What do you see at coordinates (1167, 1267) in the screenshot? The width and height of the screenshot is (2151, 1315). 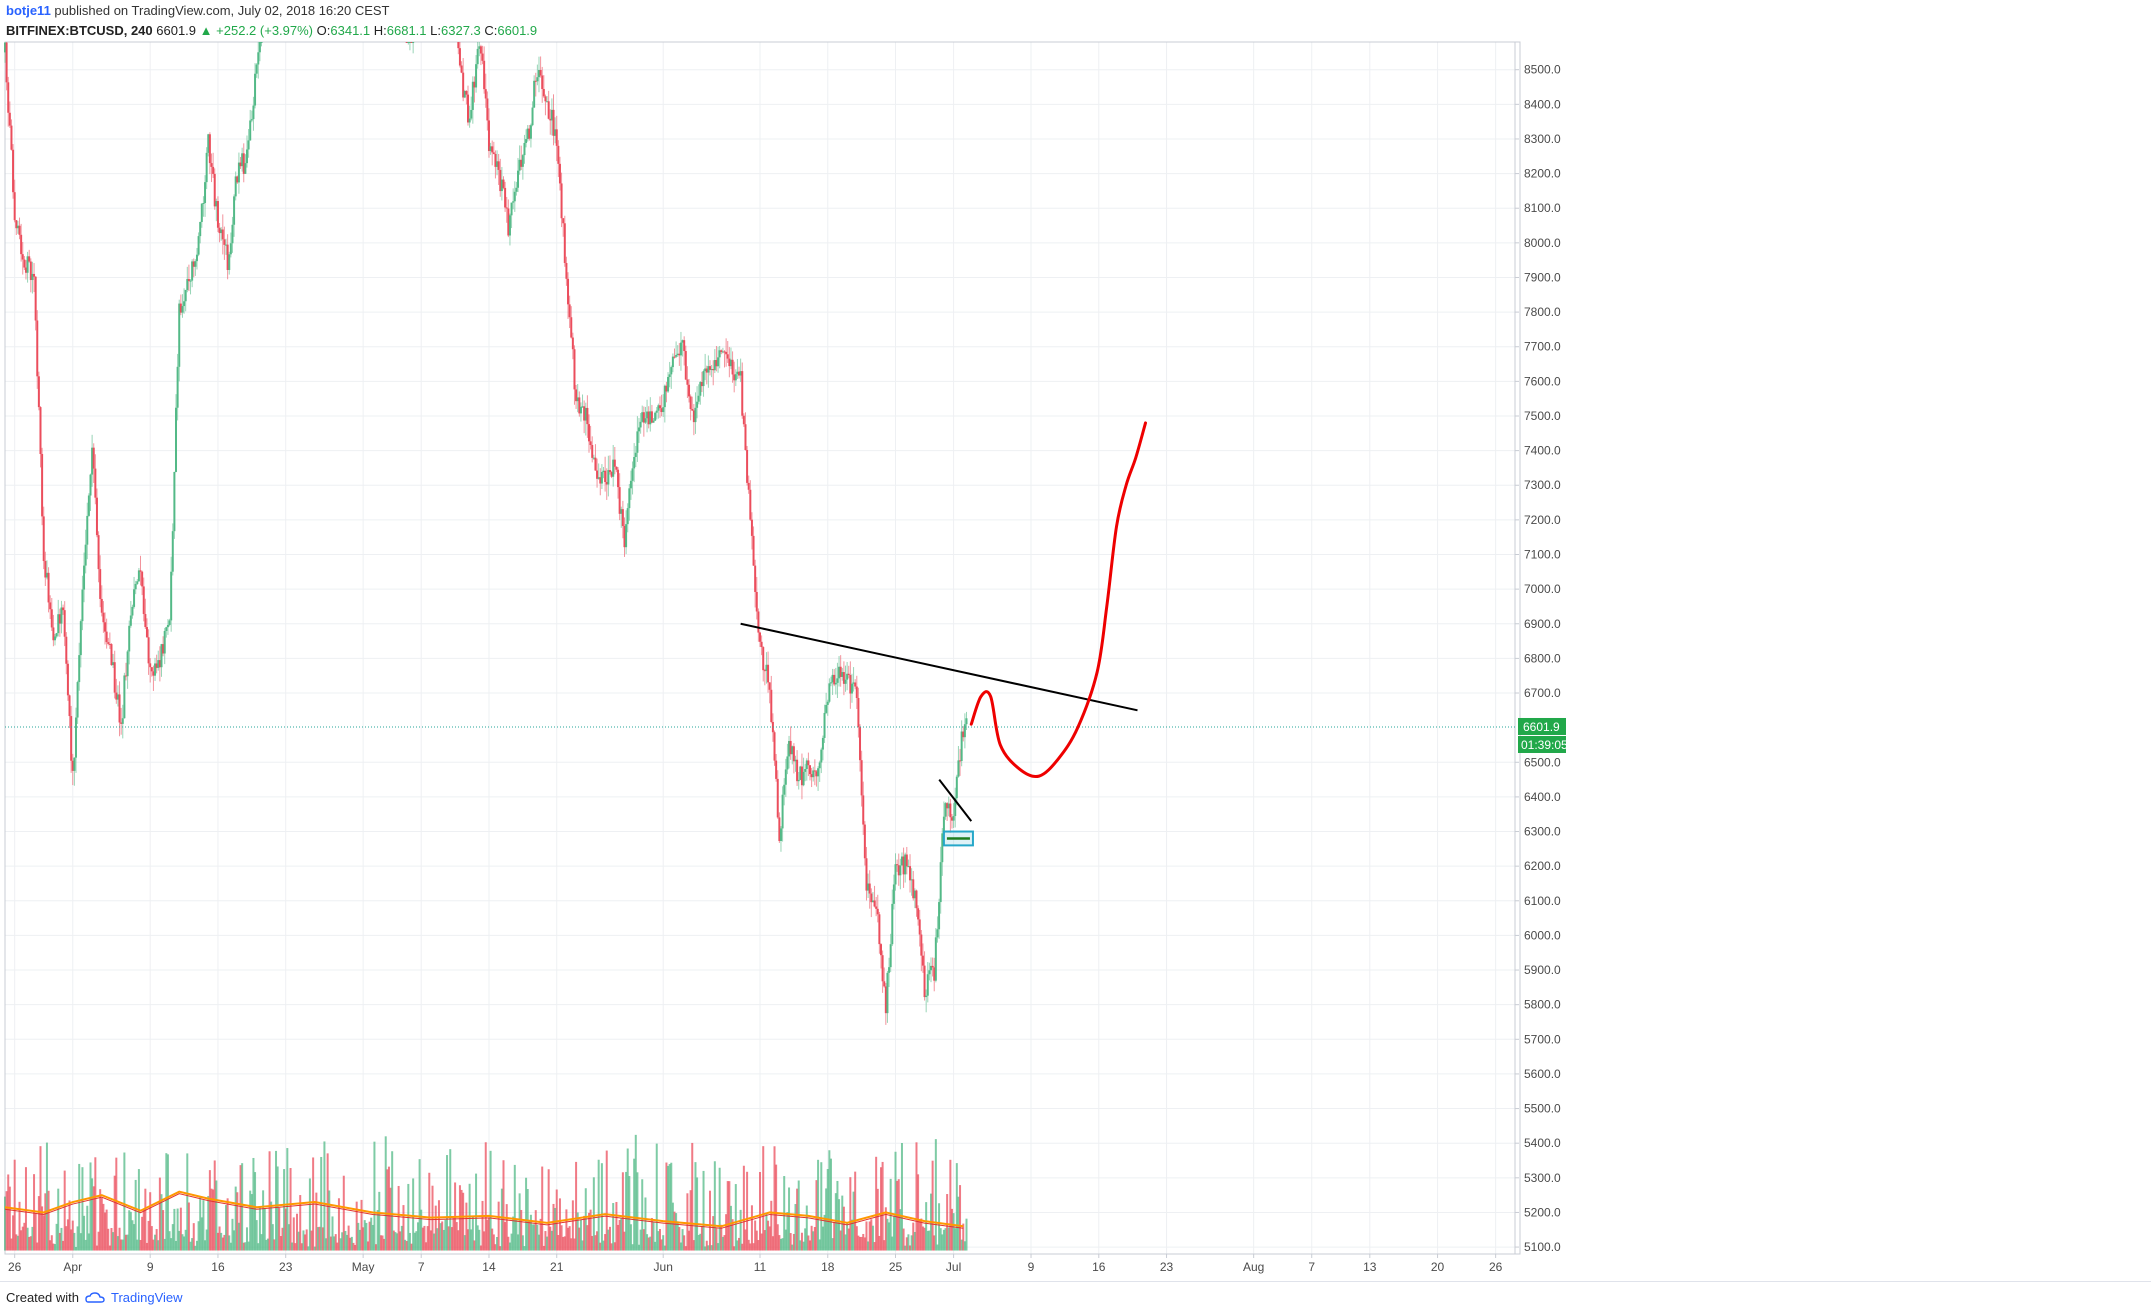 I see `time-tick-label: 23` at bounding box center [1167, 1267].